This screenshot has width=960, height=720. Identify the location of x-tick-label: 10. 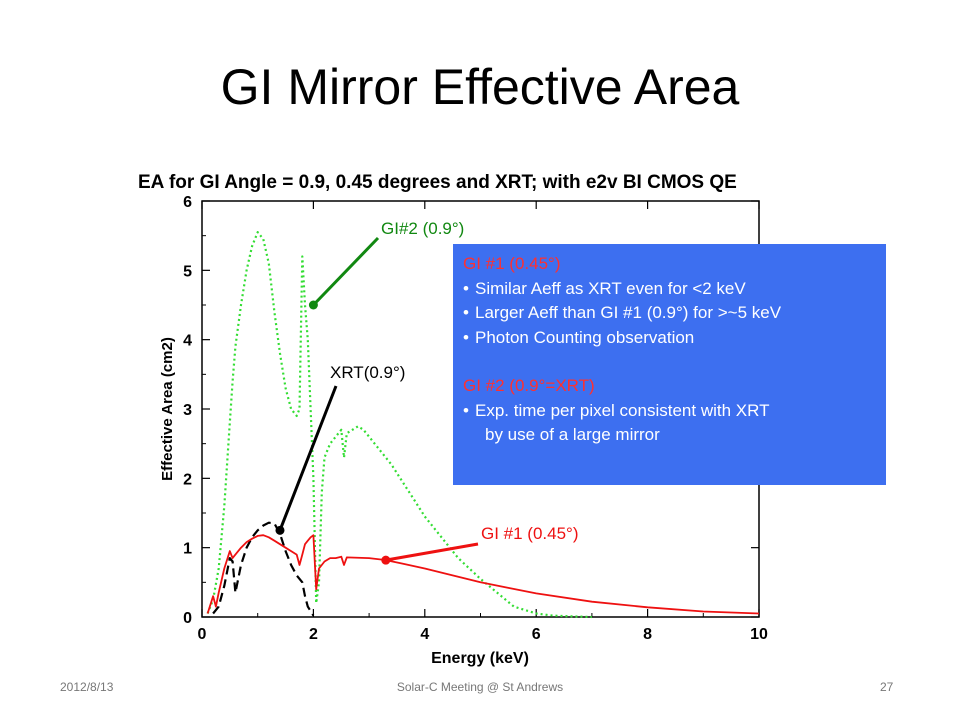
(759, 634).